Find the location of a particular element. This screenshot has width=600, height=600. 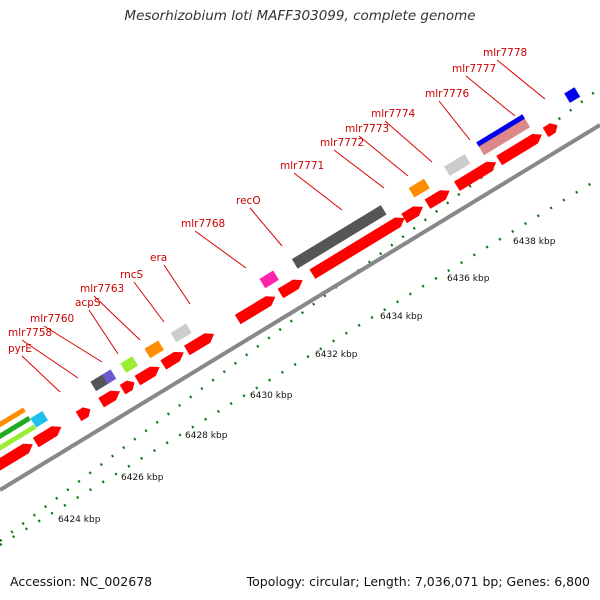

kbp-label: 6434 kbp is located at coordinates (401, 317).